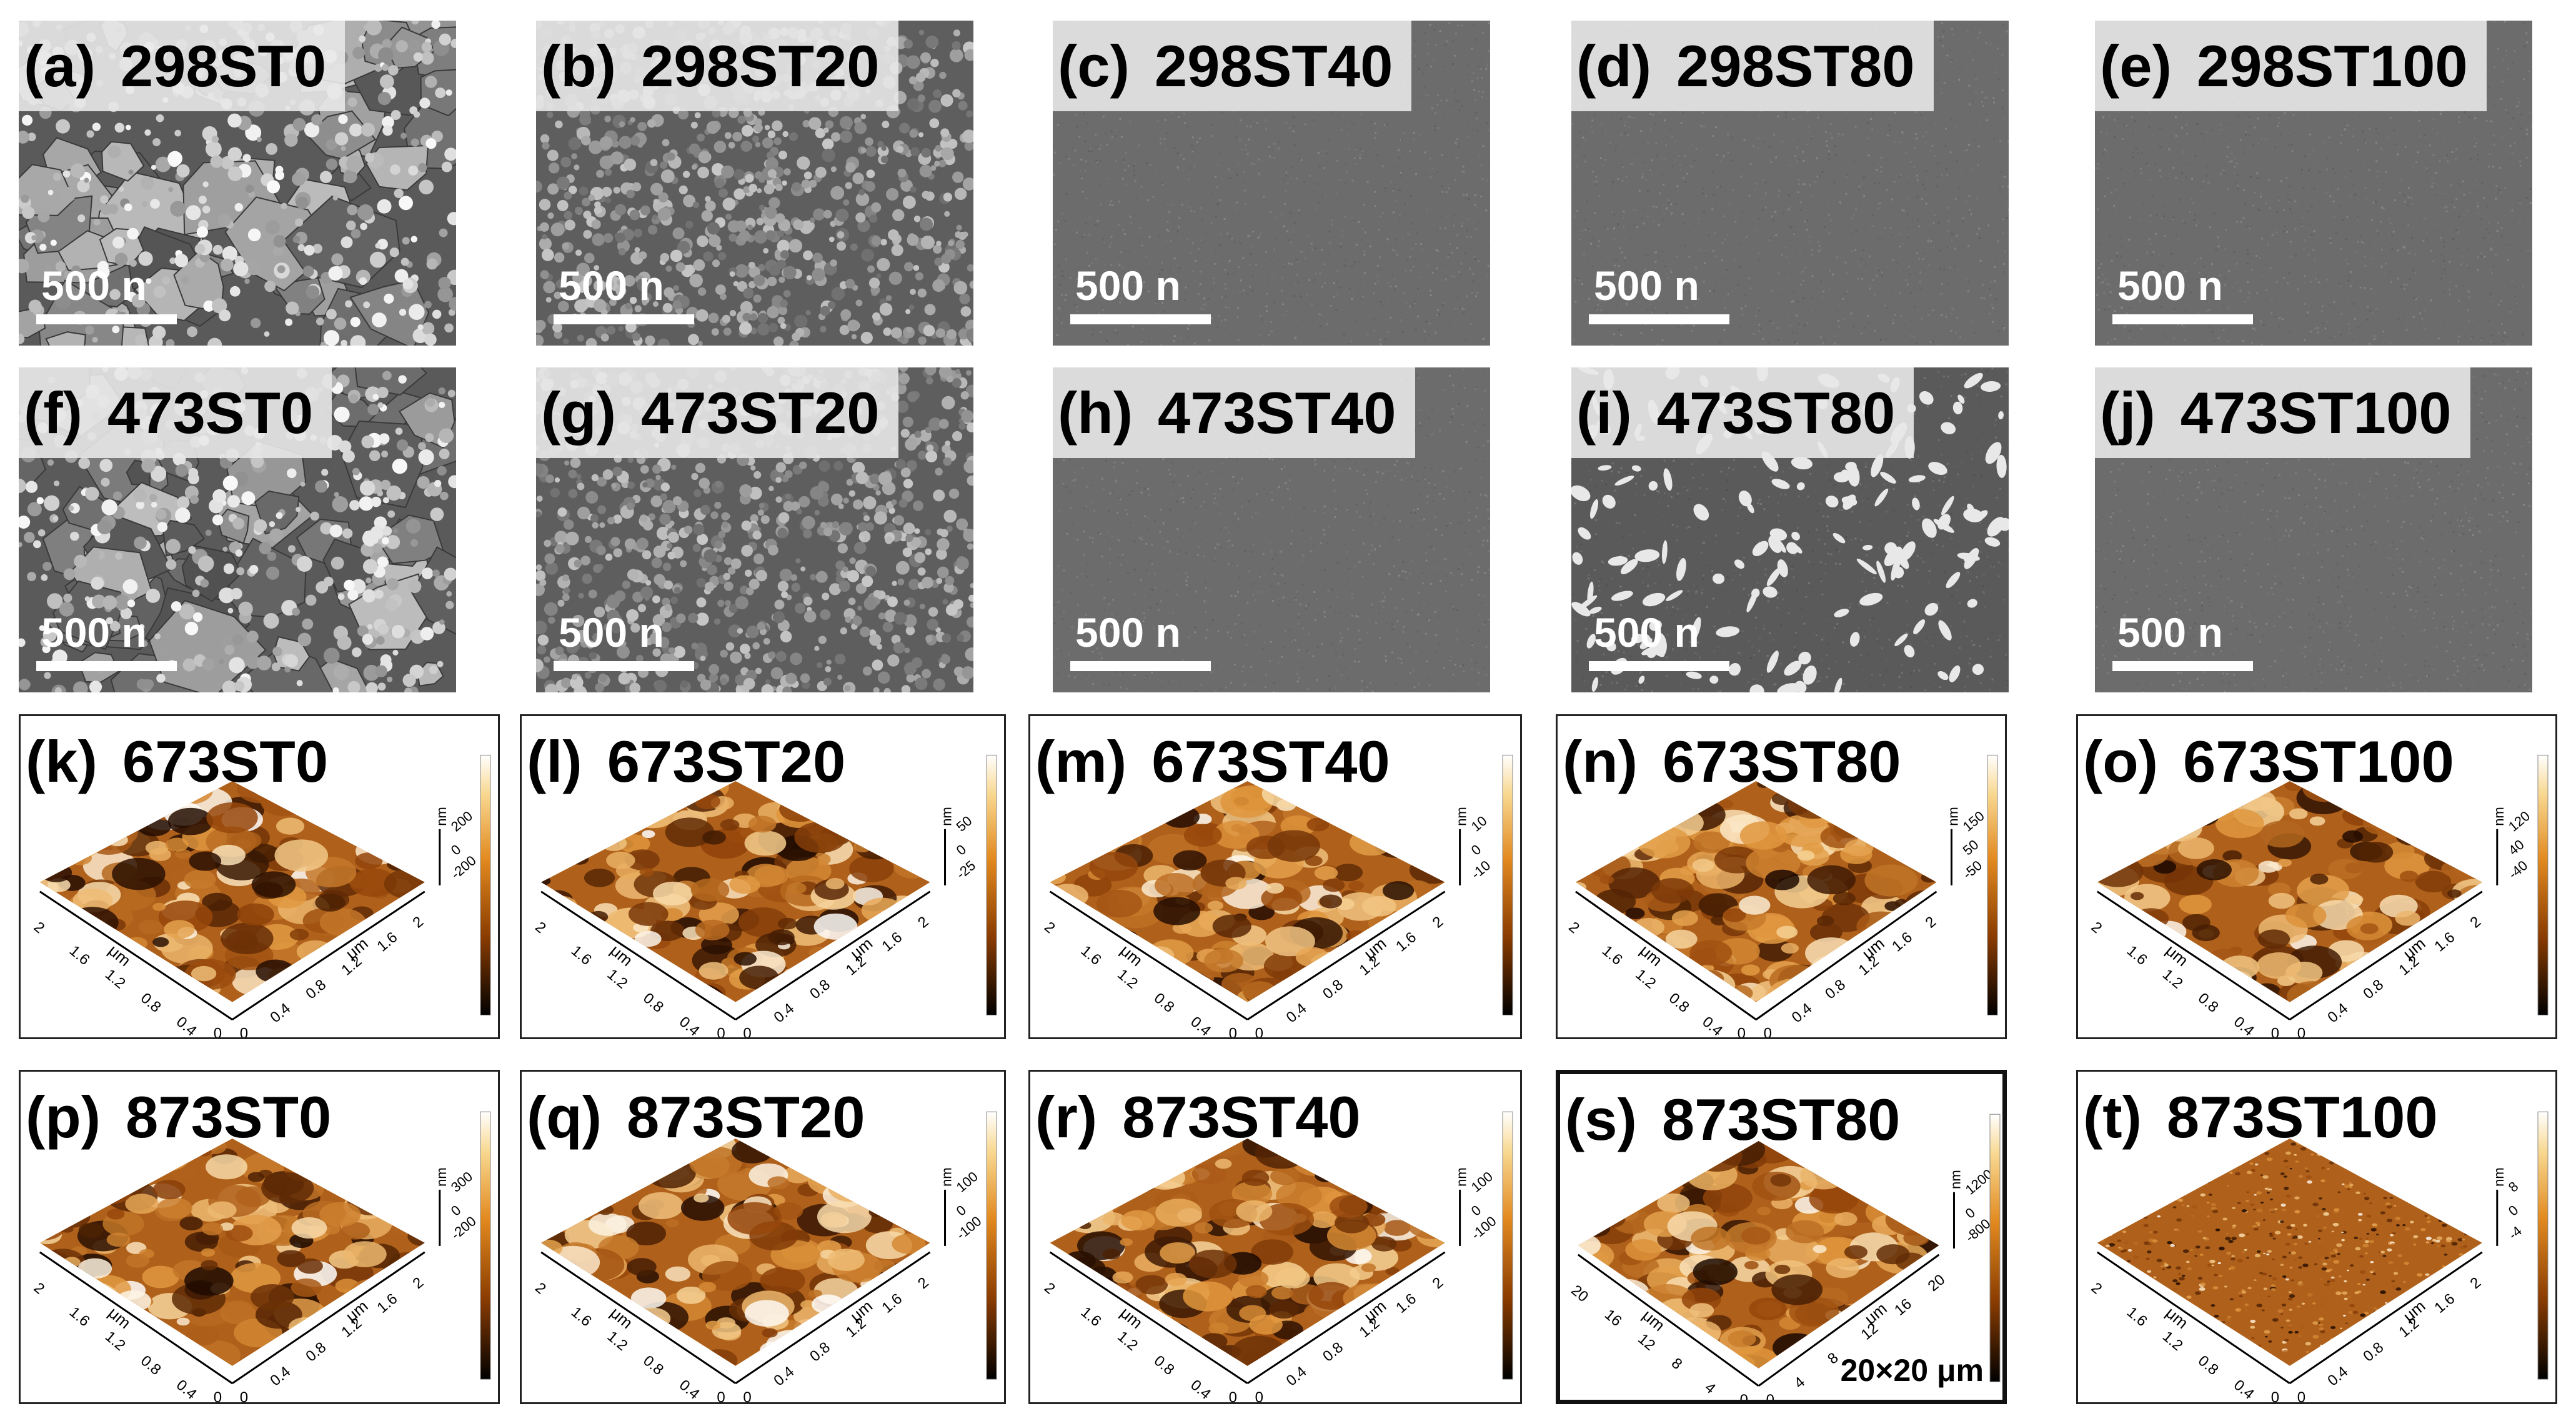 The image size is (2576, 1416). What do you see at coordinates (1271, 184) in the screenshot?
I see `sem-image-panel: (c) 298ST40 500 n` at bounding box center [1271, 184].